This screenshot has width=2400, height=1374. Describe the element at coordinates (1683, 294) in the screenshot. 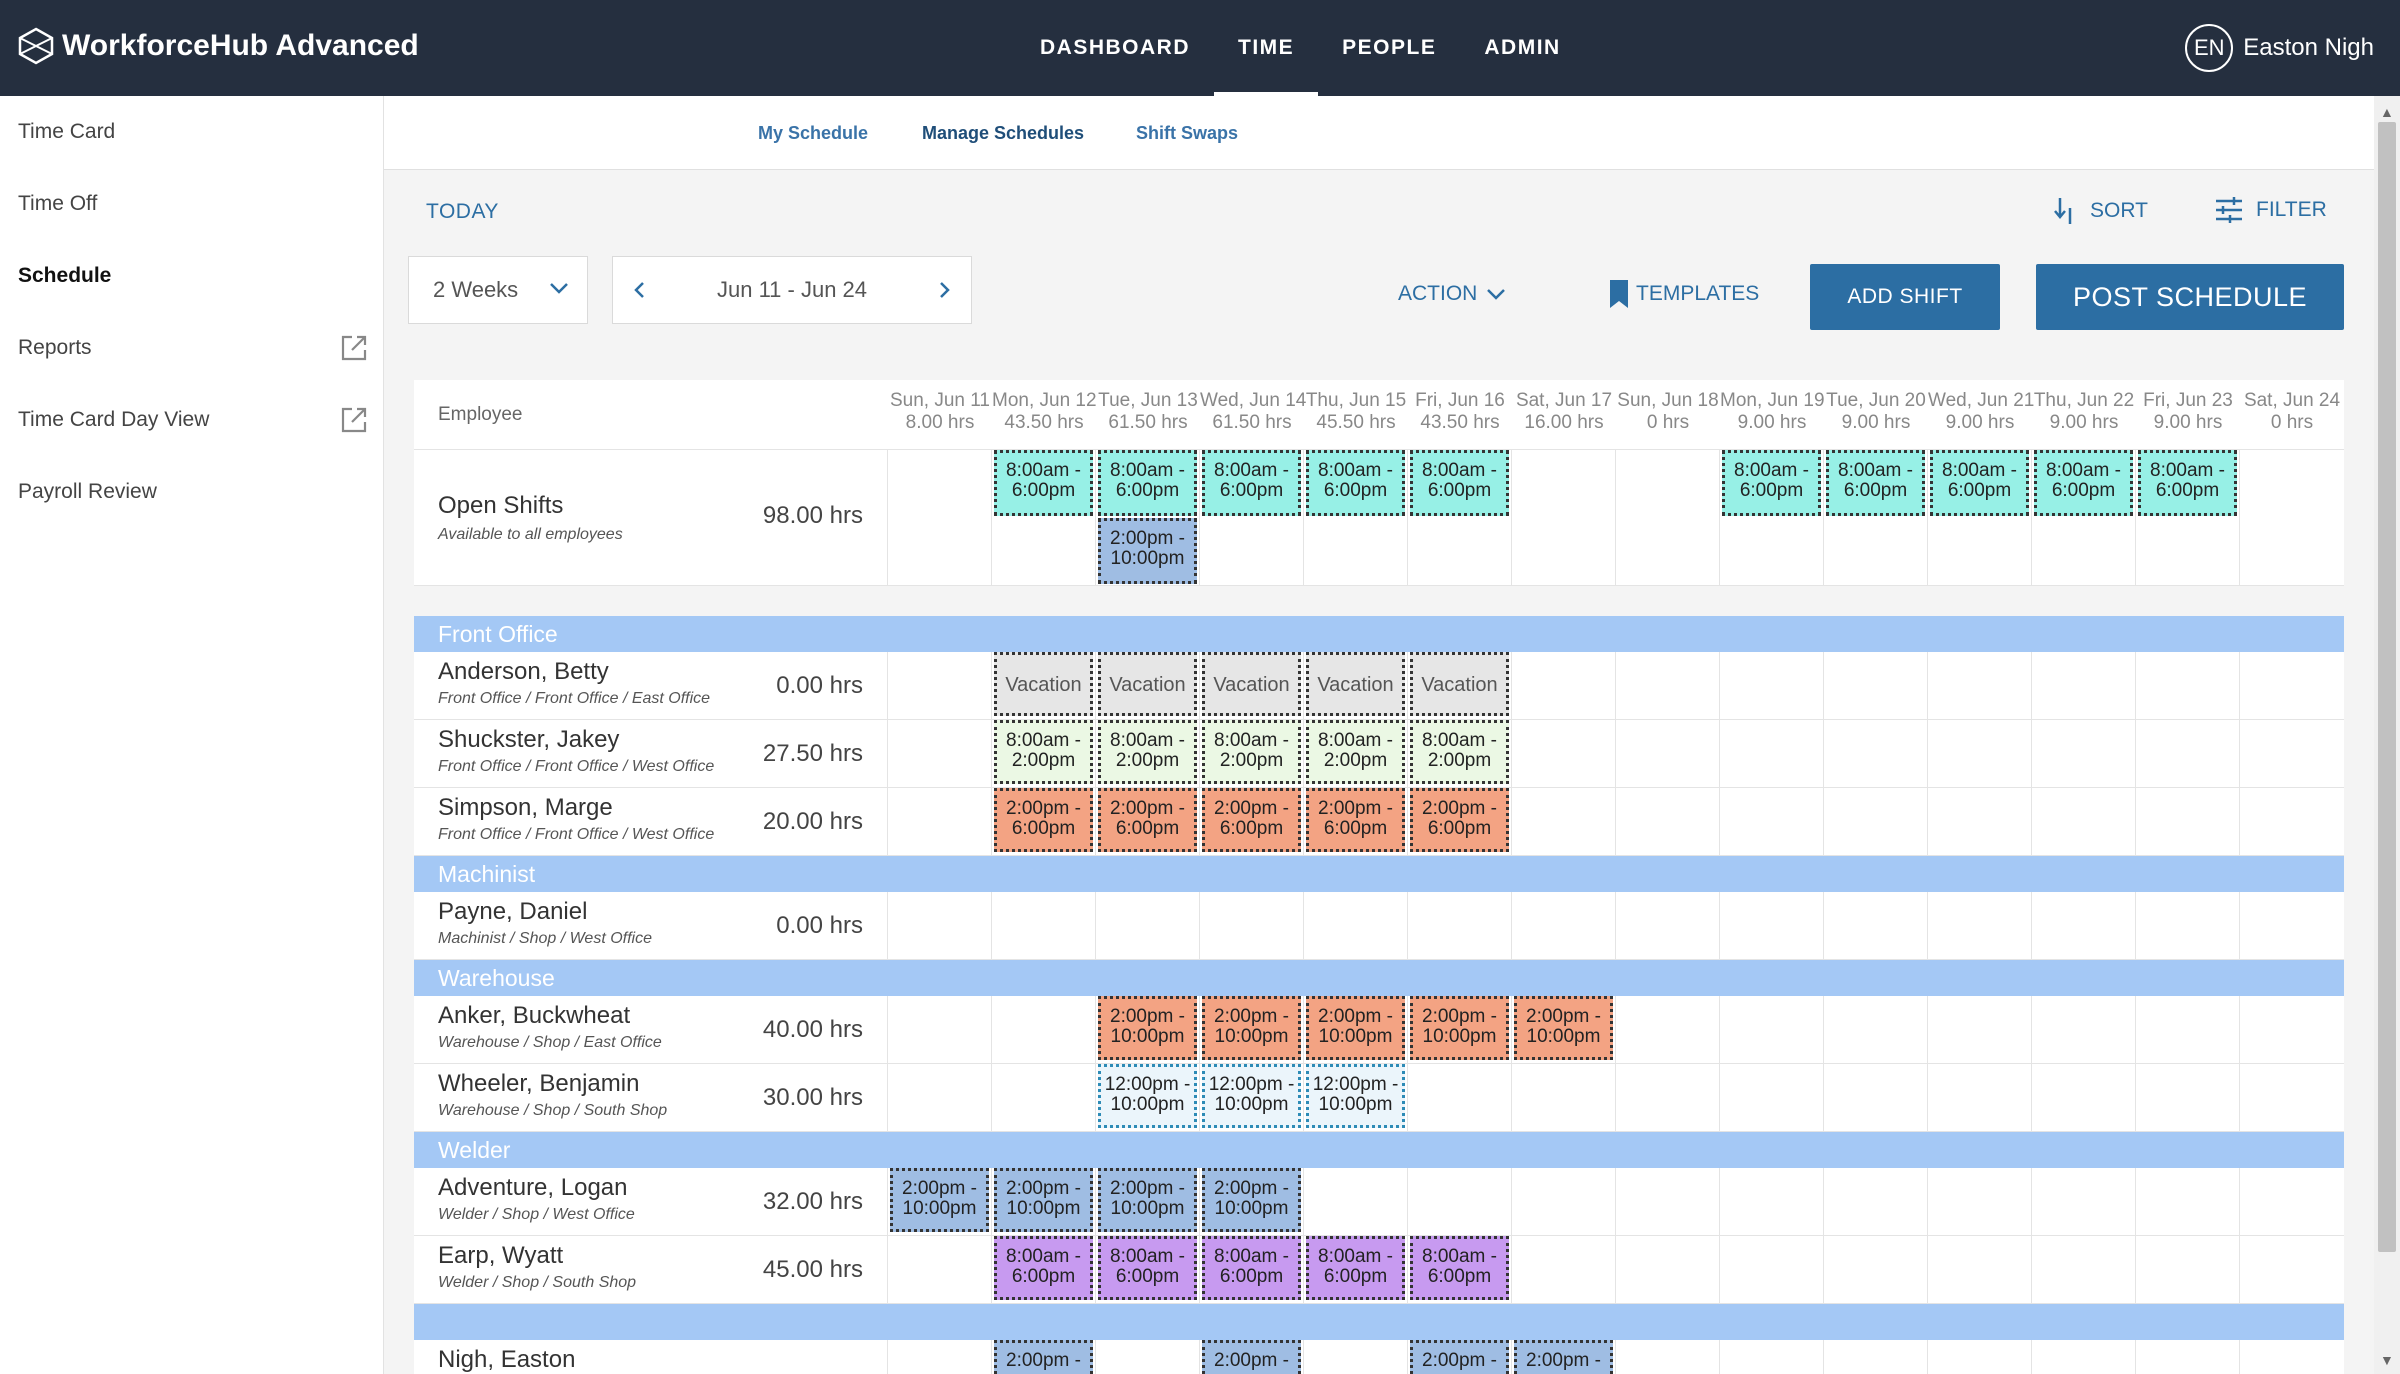

I see `templates-button: TEMPLATES` at that location.